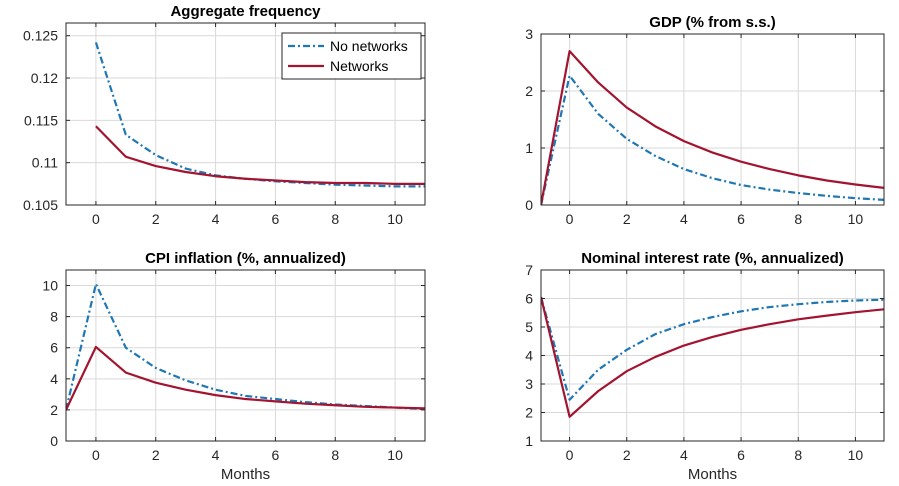 The width and height of the screenshot is (899, 486). I want to click on y-tick-label: 0.115, so click(41, 120).